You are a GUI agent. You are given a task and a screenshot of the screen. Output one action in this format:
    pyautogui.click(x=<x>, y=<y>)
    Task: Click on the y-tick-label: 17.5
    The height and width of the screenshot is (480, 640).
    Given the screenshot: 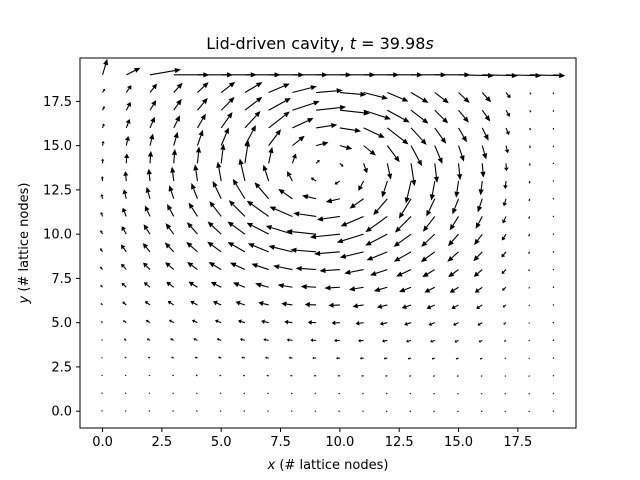 What is the action you would take?
    pyautogui.click(x=57, y=102)
    